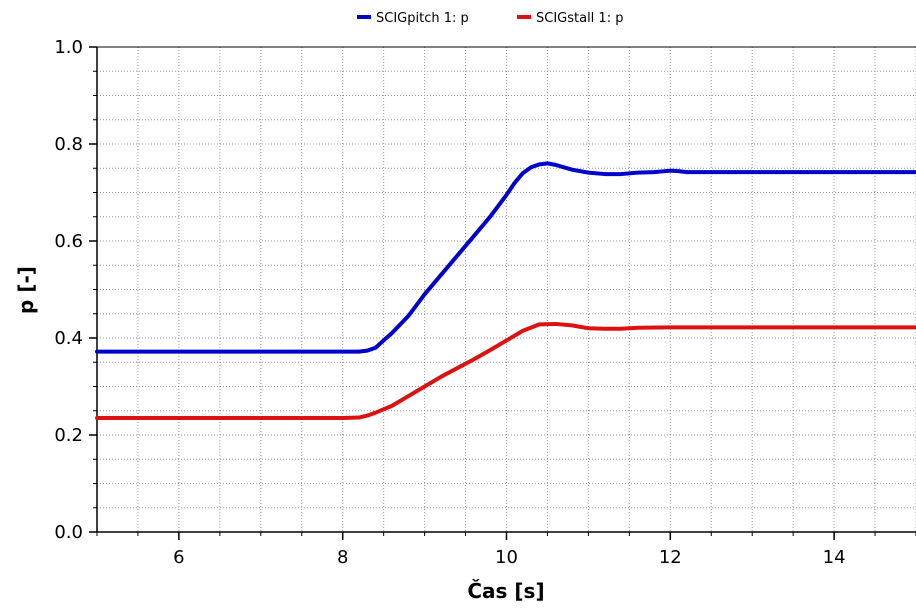 This screenshot has height=612, width=916. What do you see at coordinates (579, 18) in the screenshot?
I see `legend-label: SCIGstall 1: p` at bounding box center [579, 18].